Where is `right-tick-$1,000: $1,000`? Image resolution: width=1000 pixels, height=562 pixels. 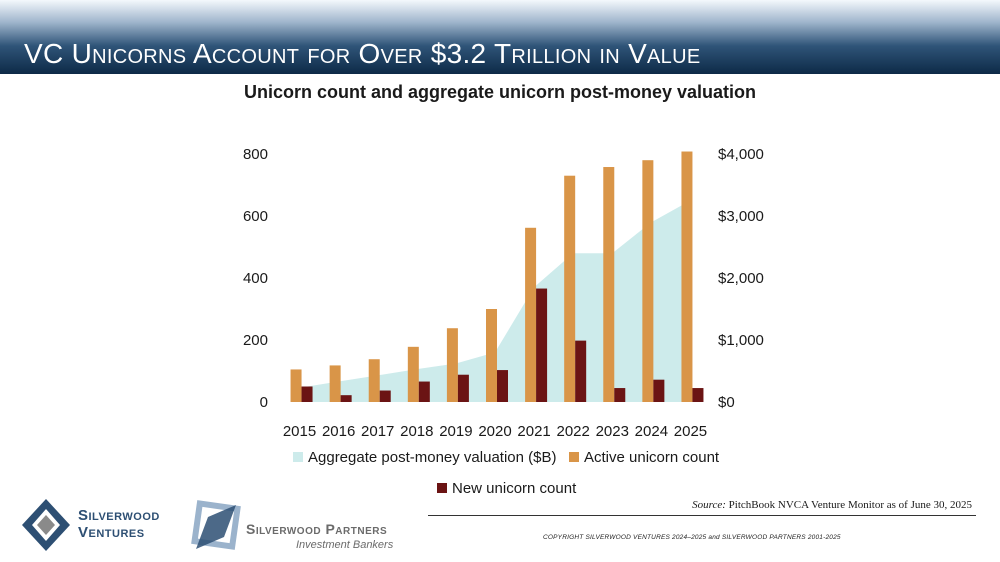 right-tick-$1,000: $1,000 is located at coordinates (741, 340).